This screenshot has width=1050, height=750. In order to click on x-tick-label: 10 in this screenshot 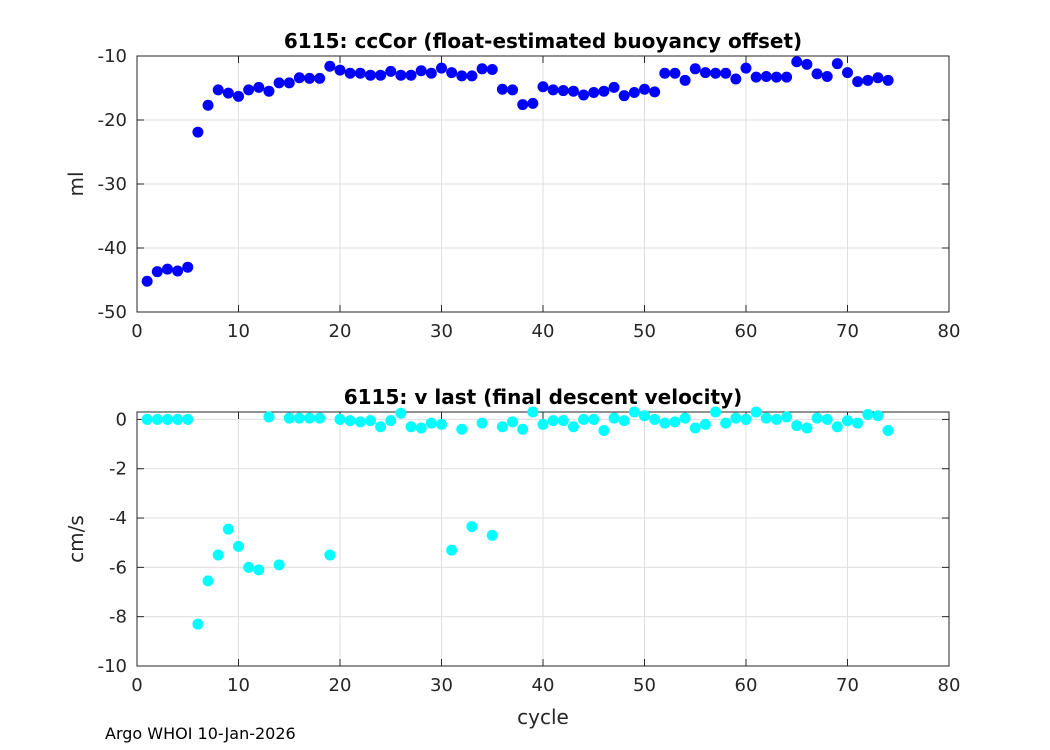, I will do `click(238, 685)`.